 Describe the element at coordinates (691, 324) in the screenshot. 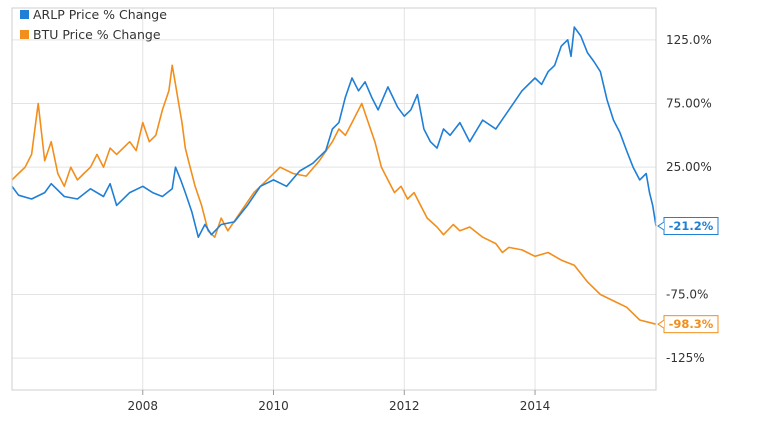

I see `end-label-text-1: -98.3%` at that location.